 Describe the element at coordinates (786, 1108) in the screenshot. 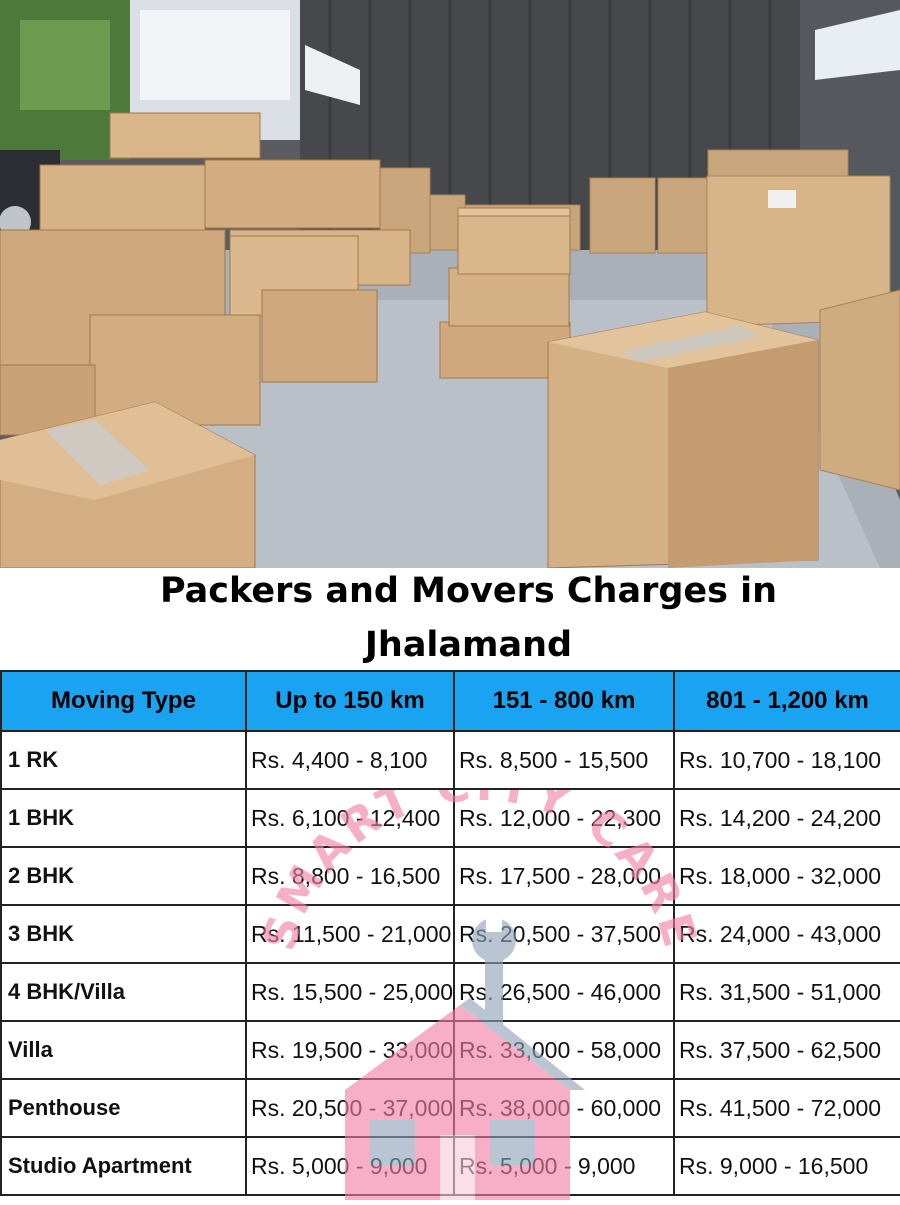

I see `price-cell: Rs. 41,500 - 72,000` at that location.